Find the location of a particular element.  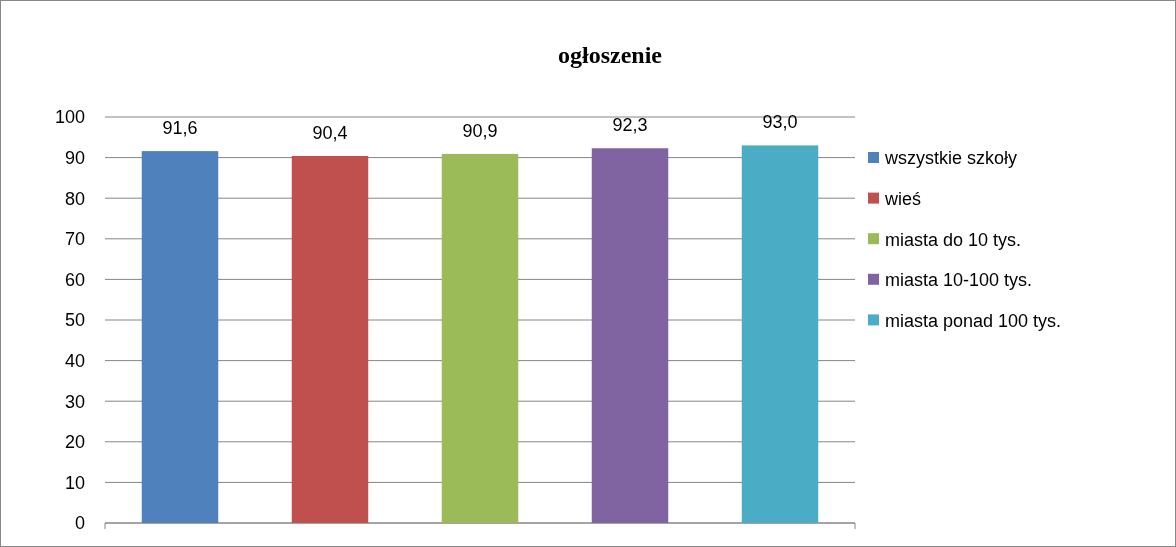

y-tick-label: 90 is located at coordinates (74, 157).